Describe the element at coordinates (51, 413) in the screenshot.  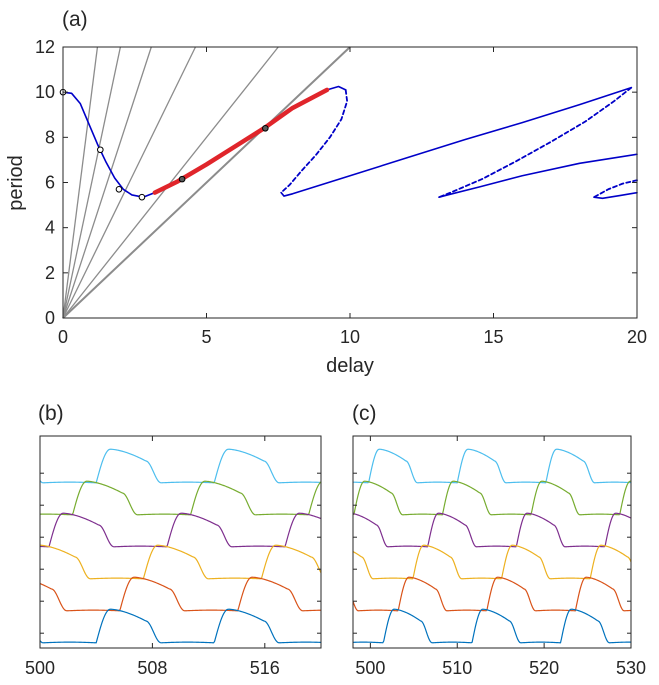
I see `panel-b-label: (b)` at that location.